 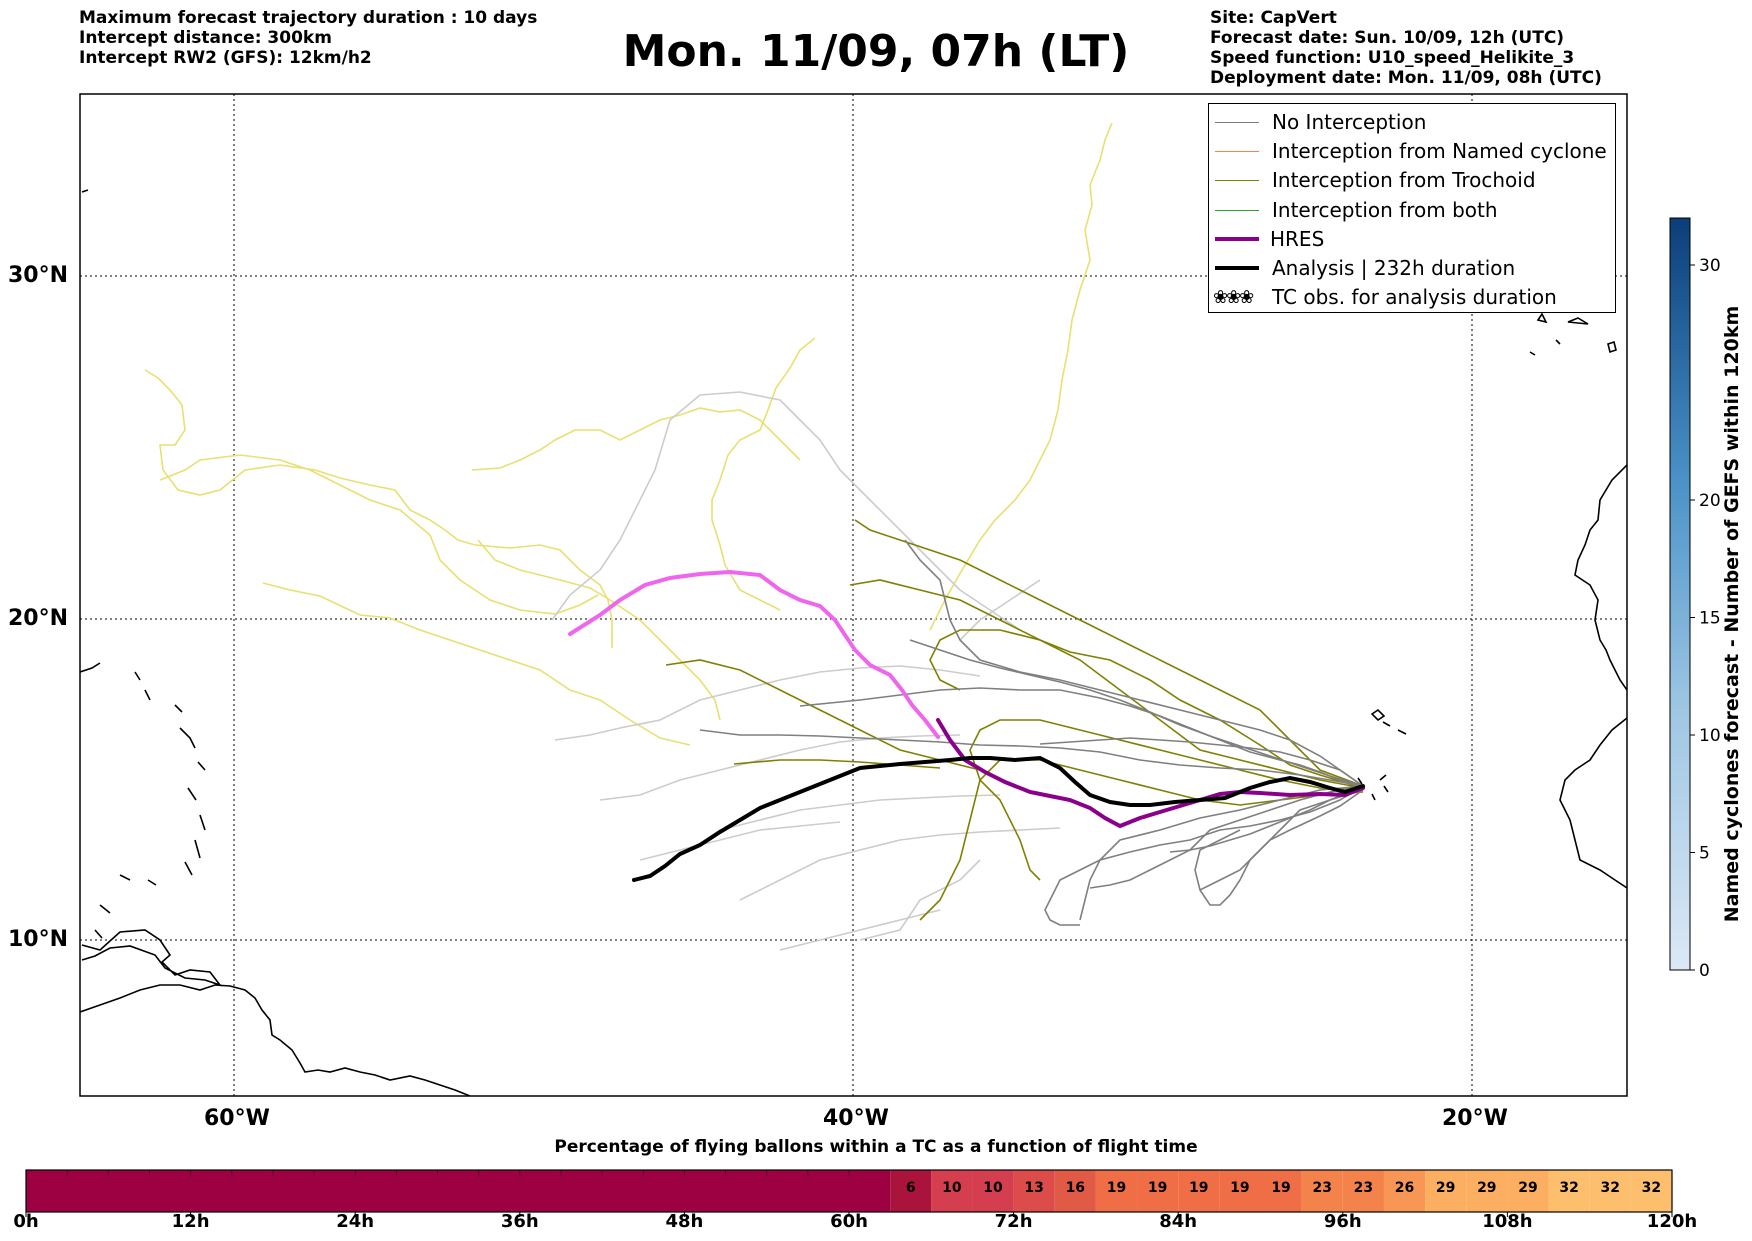 What do you see at coordinates (1150, 773) in the screenshot?
I see `hres-track-late` at bounding box center [1150, 773].